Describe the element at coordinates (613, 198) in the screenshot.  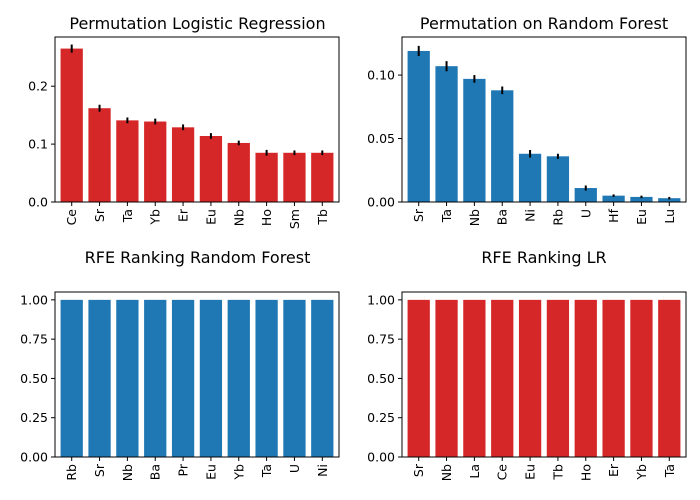
I see `bar-hf` at that location.